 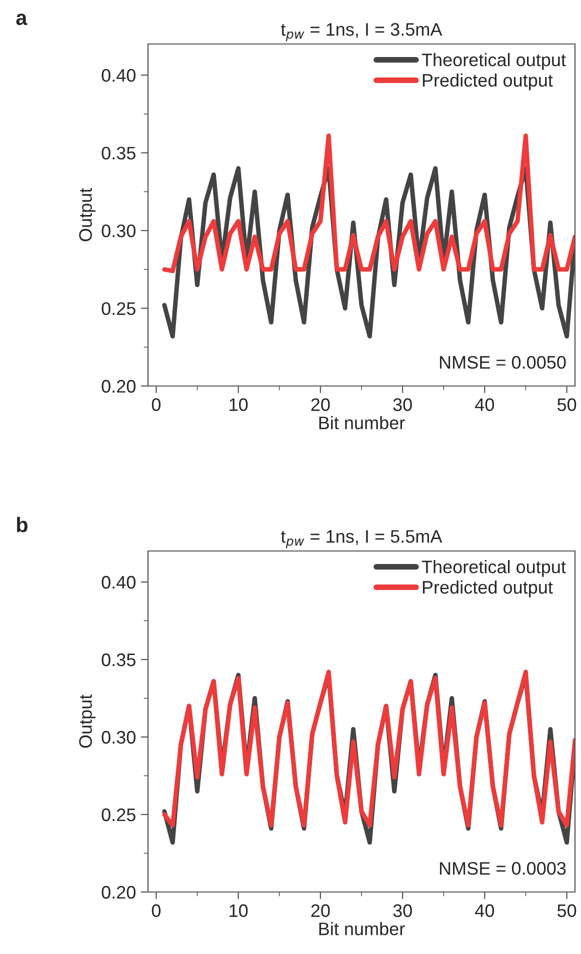 What do you see at coordinates (22, 20) in the screenshot?
I see `text: a` at bounding box center [22, 20].